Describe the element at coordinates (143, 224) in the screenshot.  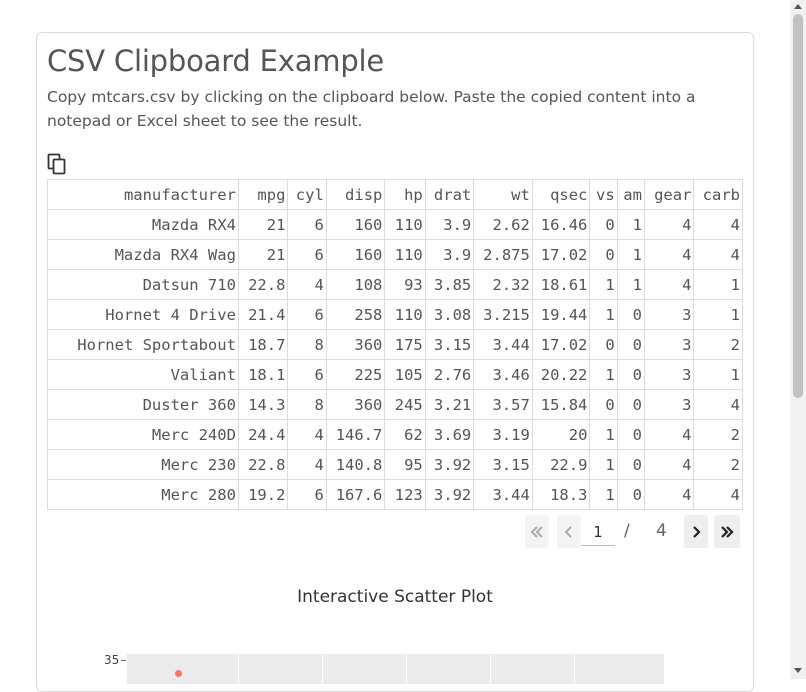
I see `table-cell-manufacturer: Mazda RX4` at that location.